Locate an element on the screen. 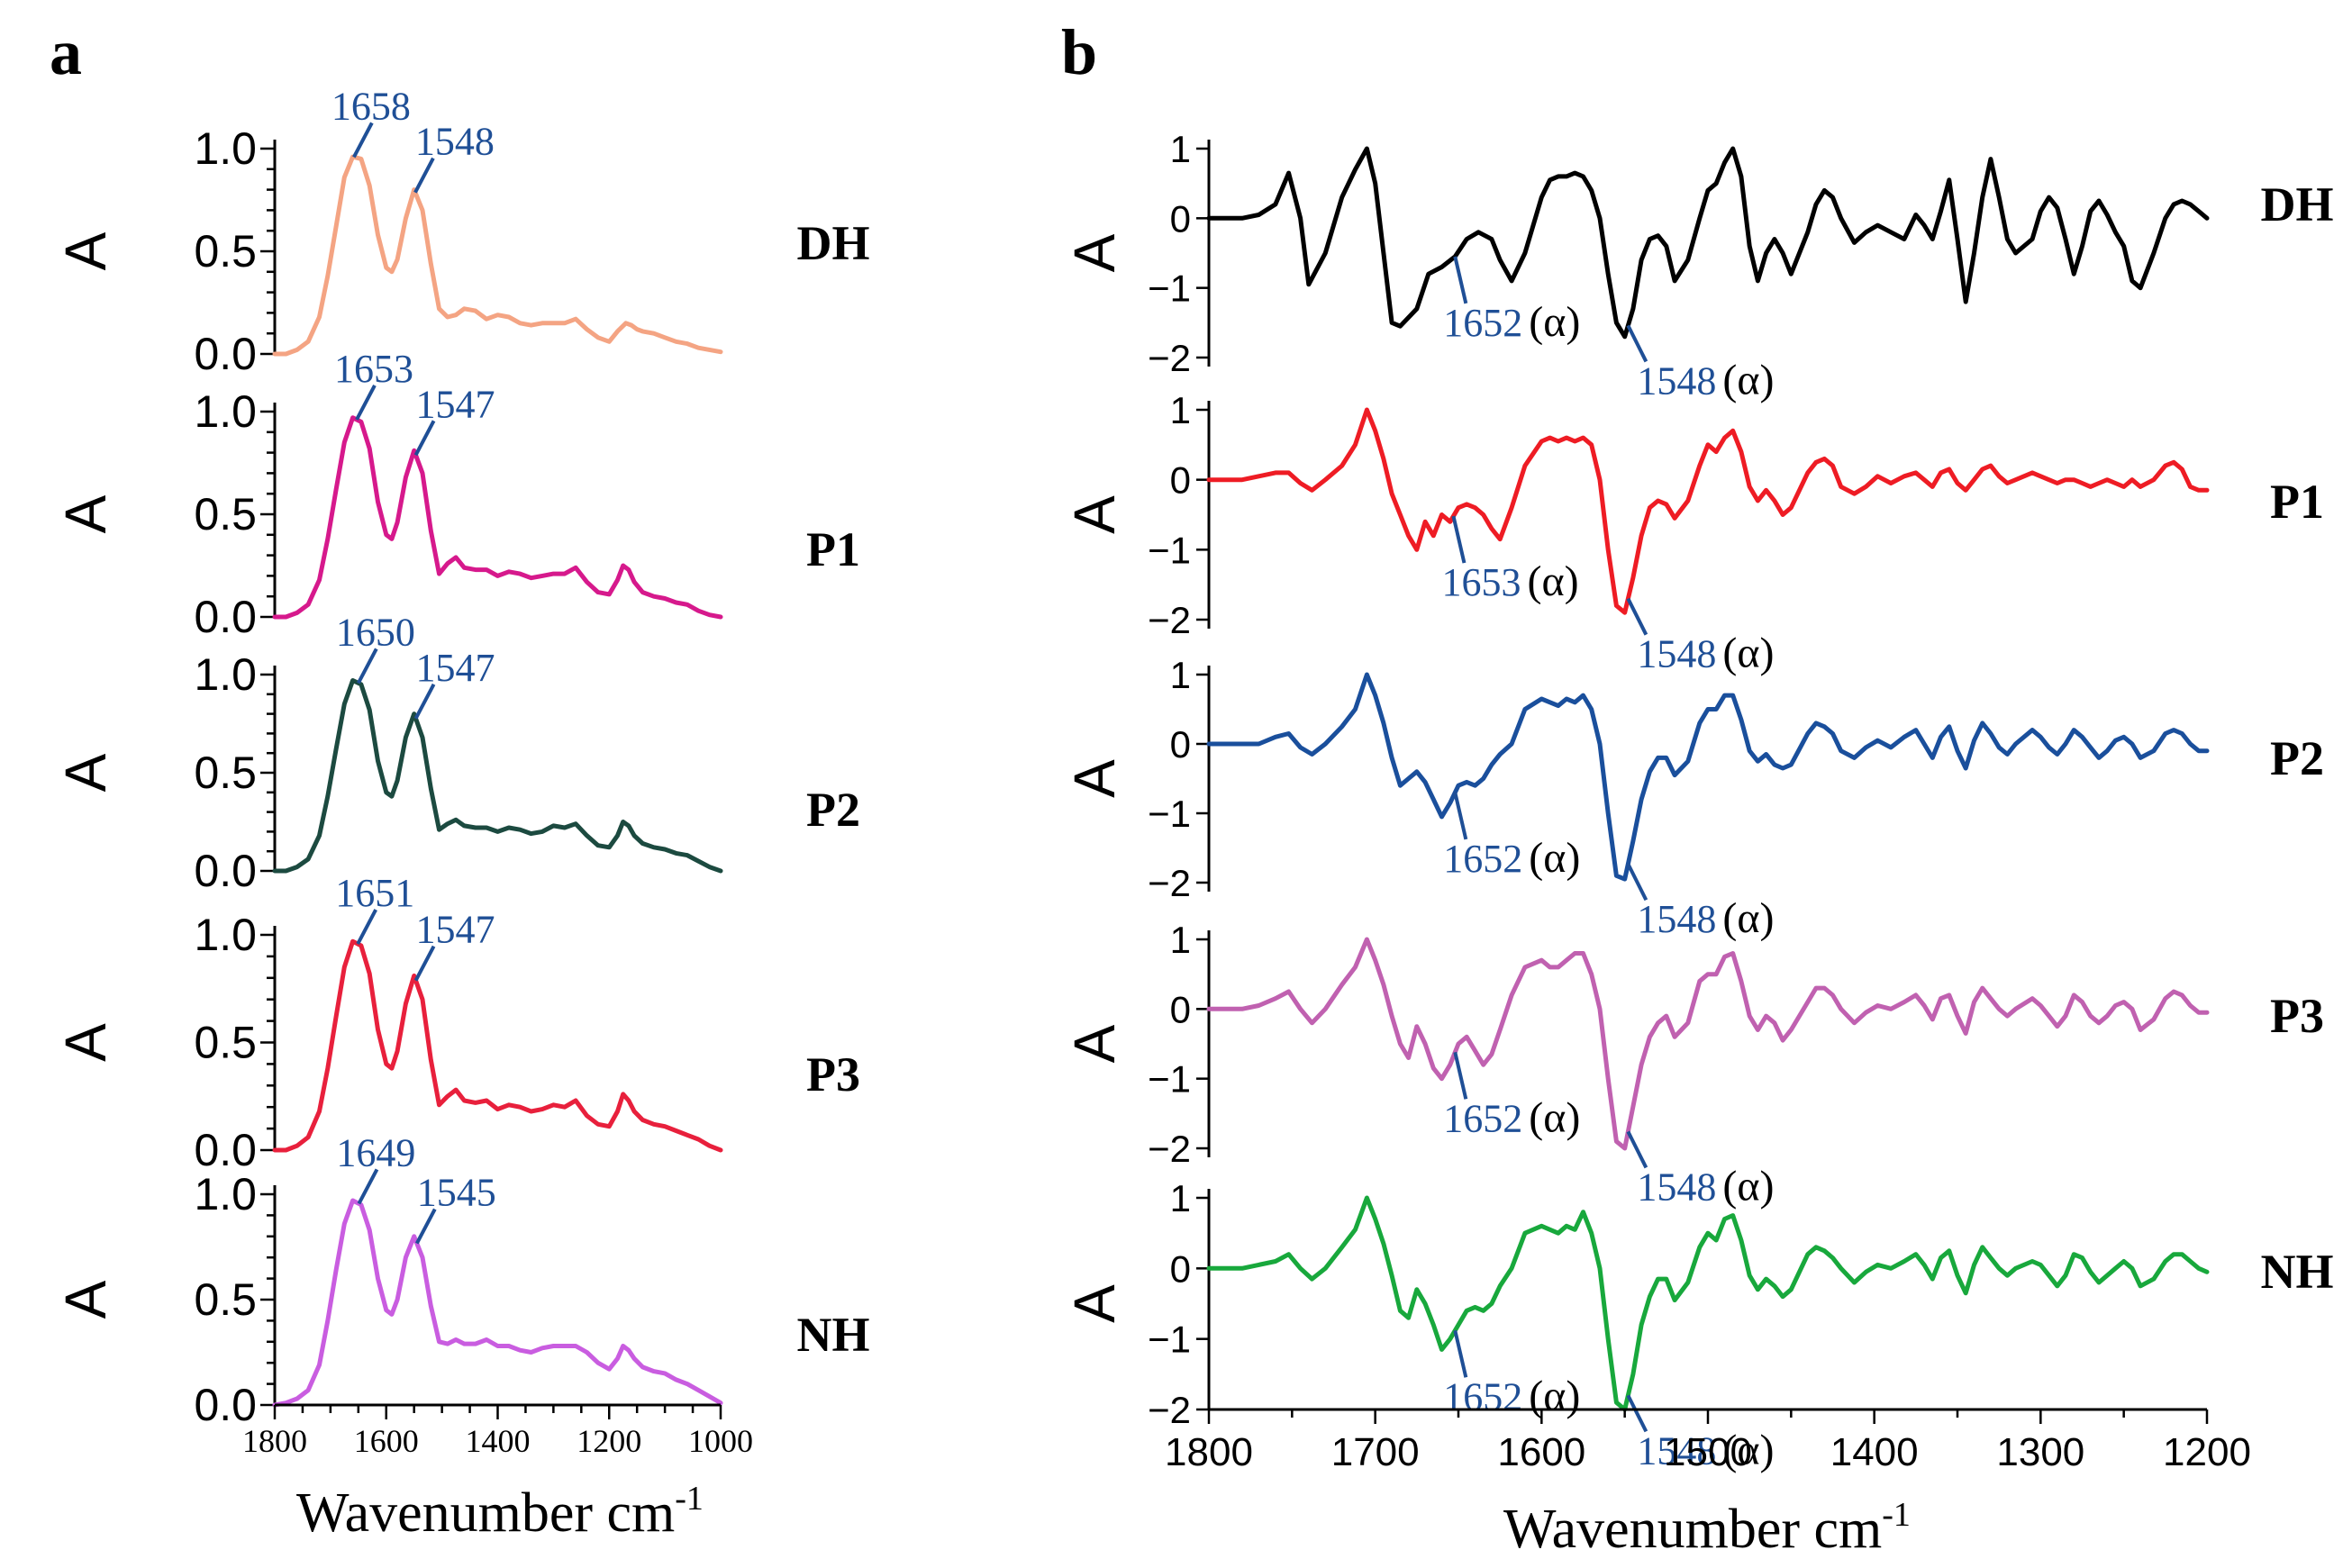 This screenshot has height=1568, width=2352. panel-a-peak-label: 1651 is located at coordinates (375, 893).